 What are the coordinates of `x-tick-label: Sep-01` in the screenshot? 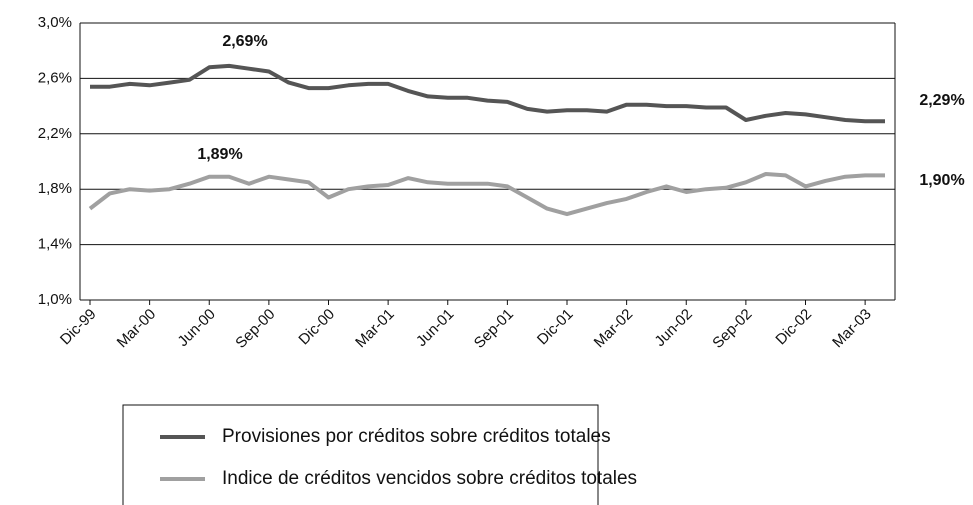 It's located at (494, 329).